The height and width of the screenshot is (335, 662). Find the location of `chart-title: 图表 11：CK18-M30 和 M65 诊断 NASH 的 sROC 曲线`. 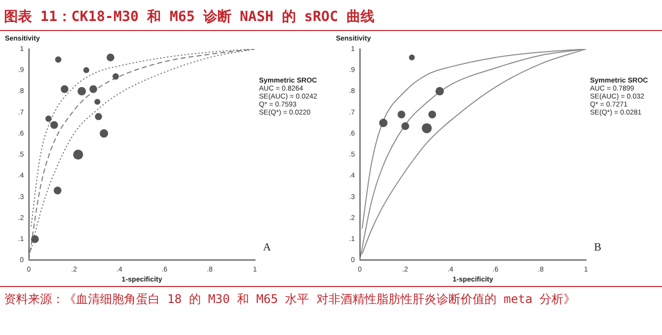

chart-title: 图表 11：CK18-M30 和 M65 诊断 NASH 的 sROC 曲线 is located at coordinates (331, 15).